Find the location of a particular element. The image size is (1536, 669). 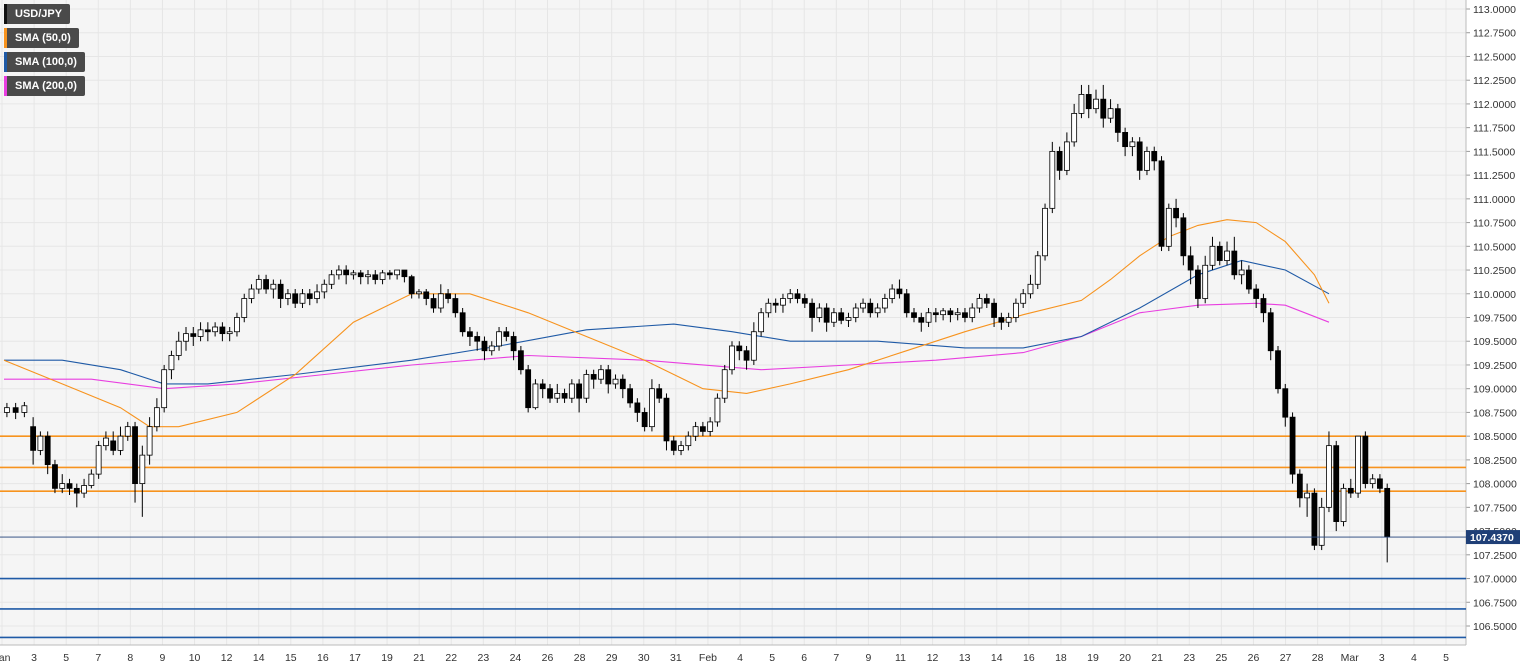

x-tick-label: 28 is located at coordinates (1318, 658).